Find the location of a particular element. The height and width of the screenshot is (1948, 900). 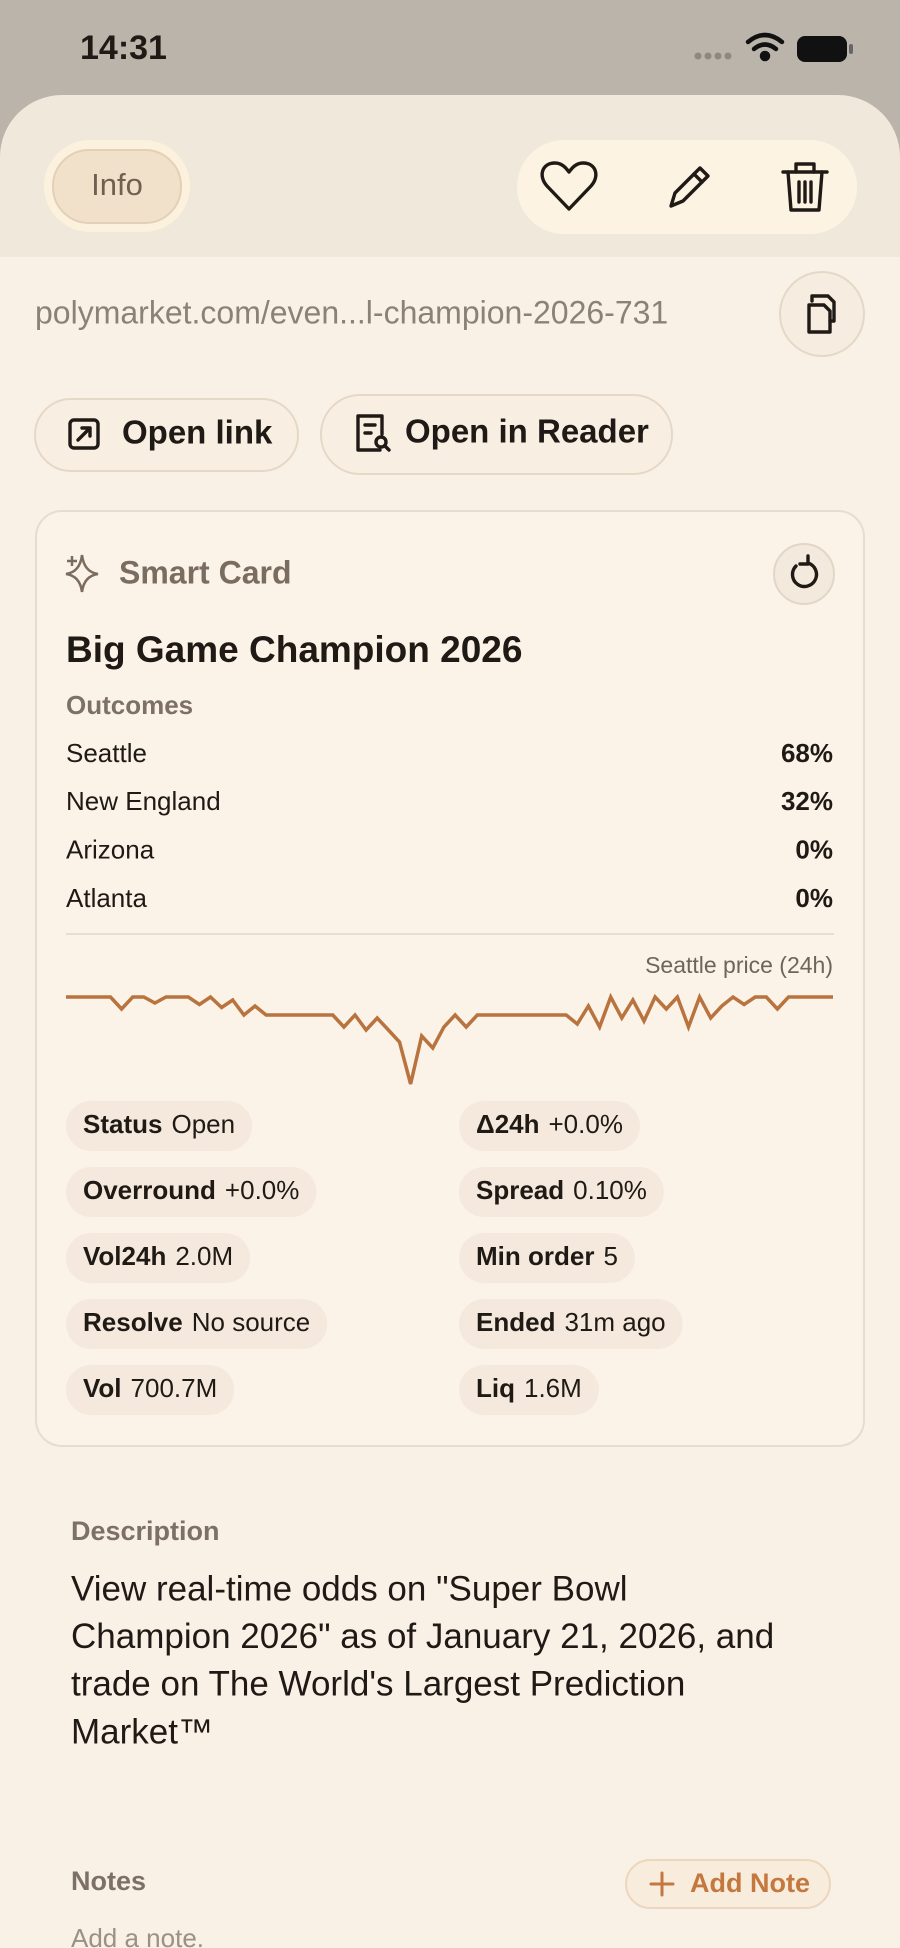

description-line: trade on The World's Largest Prediction is located at coordinates (378, 1684).